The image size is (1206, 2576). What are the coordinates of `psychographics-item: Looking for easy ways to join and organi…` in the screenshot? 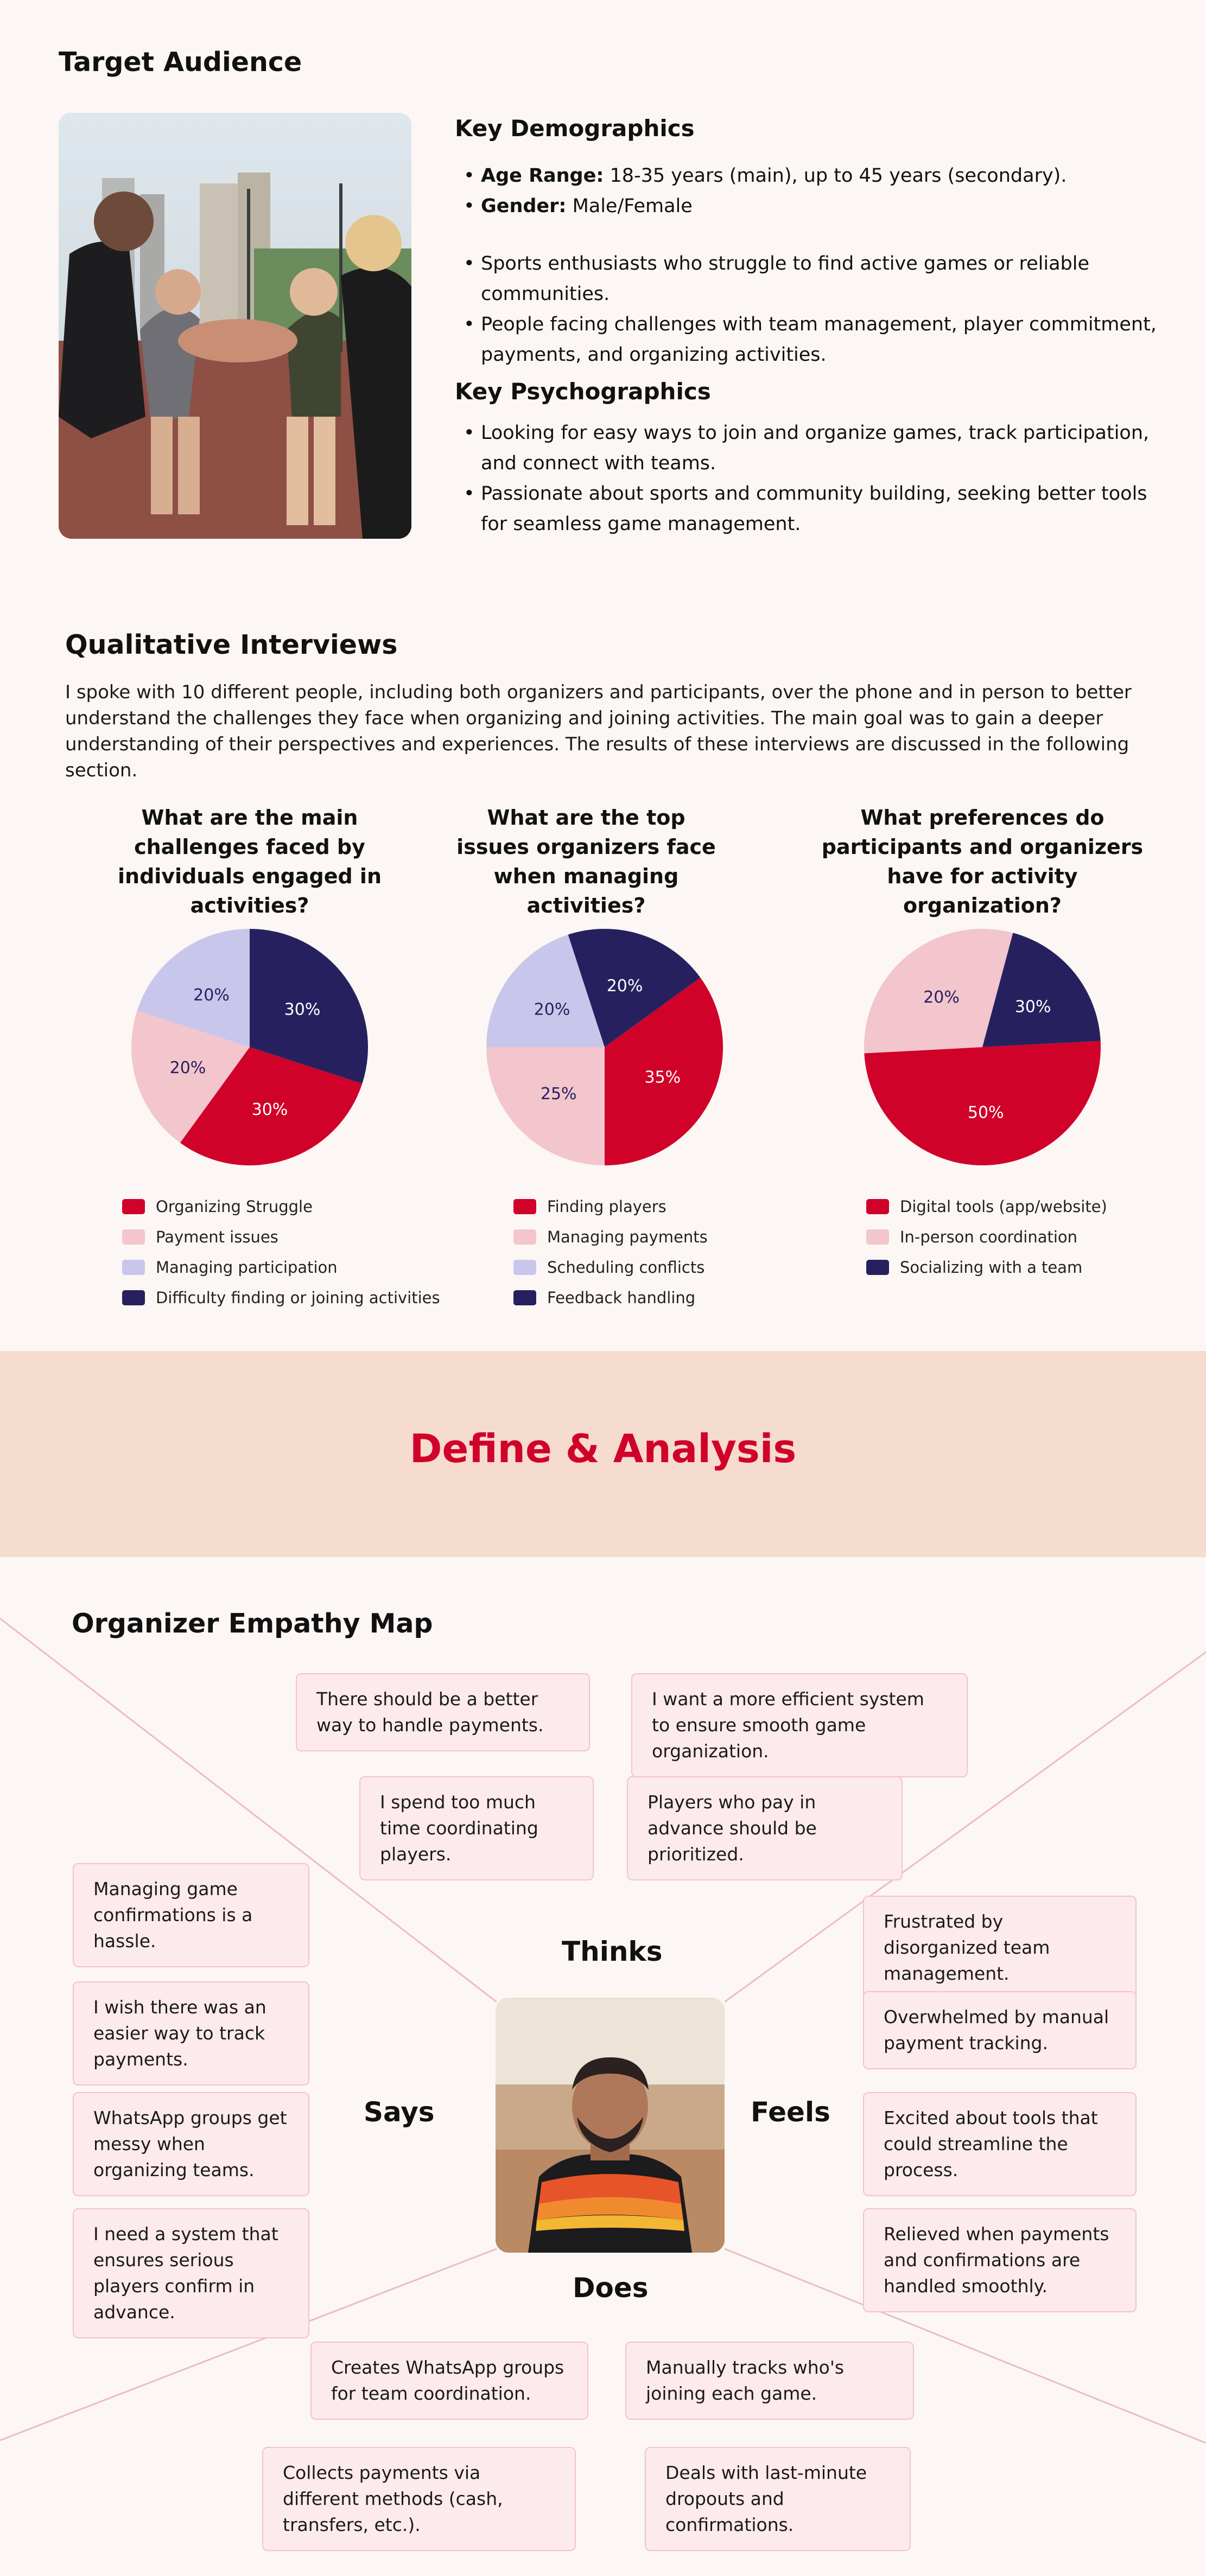 It's located at (807, 448).